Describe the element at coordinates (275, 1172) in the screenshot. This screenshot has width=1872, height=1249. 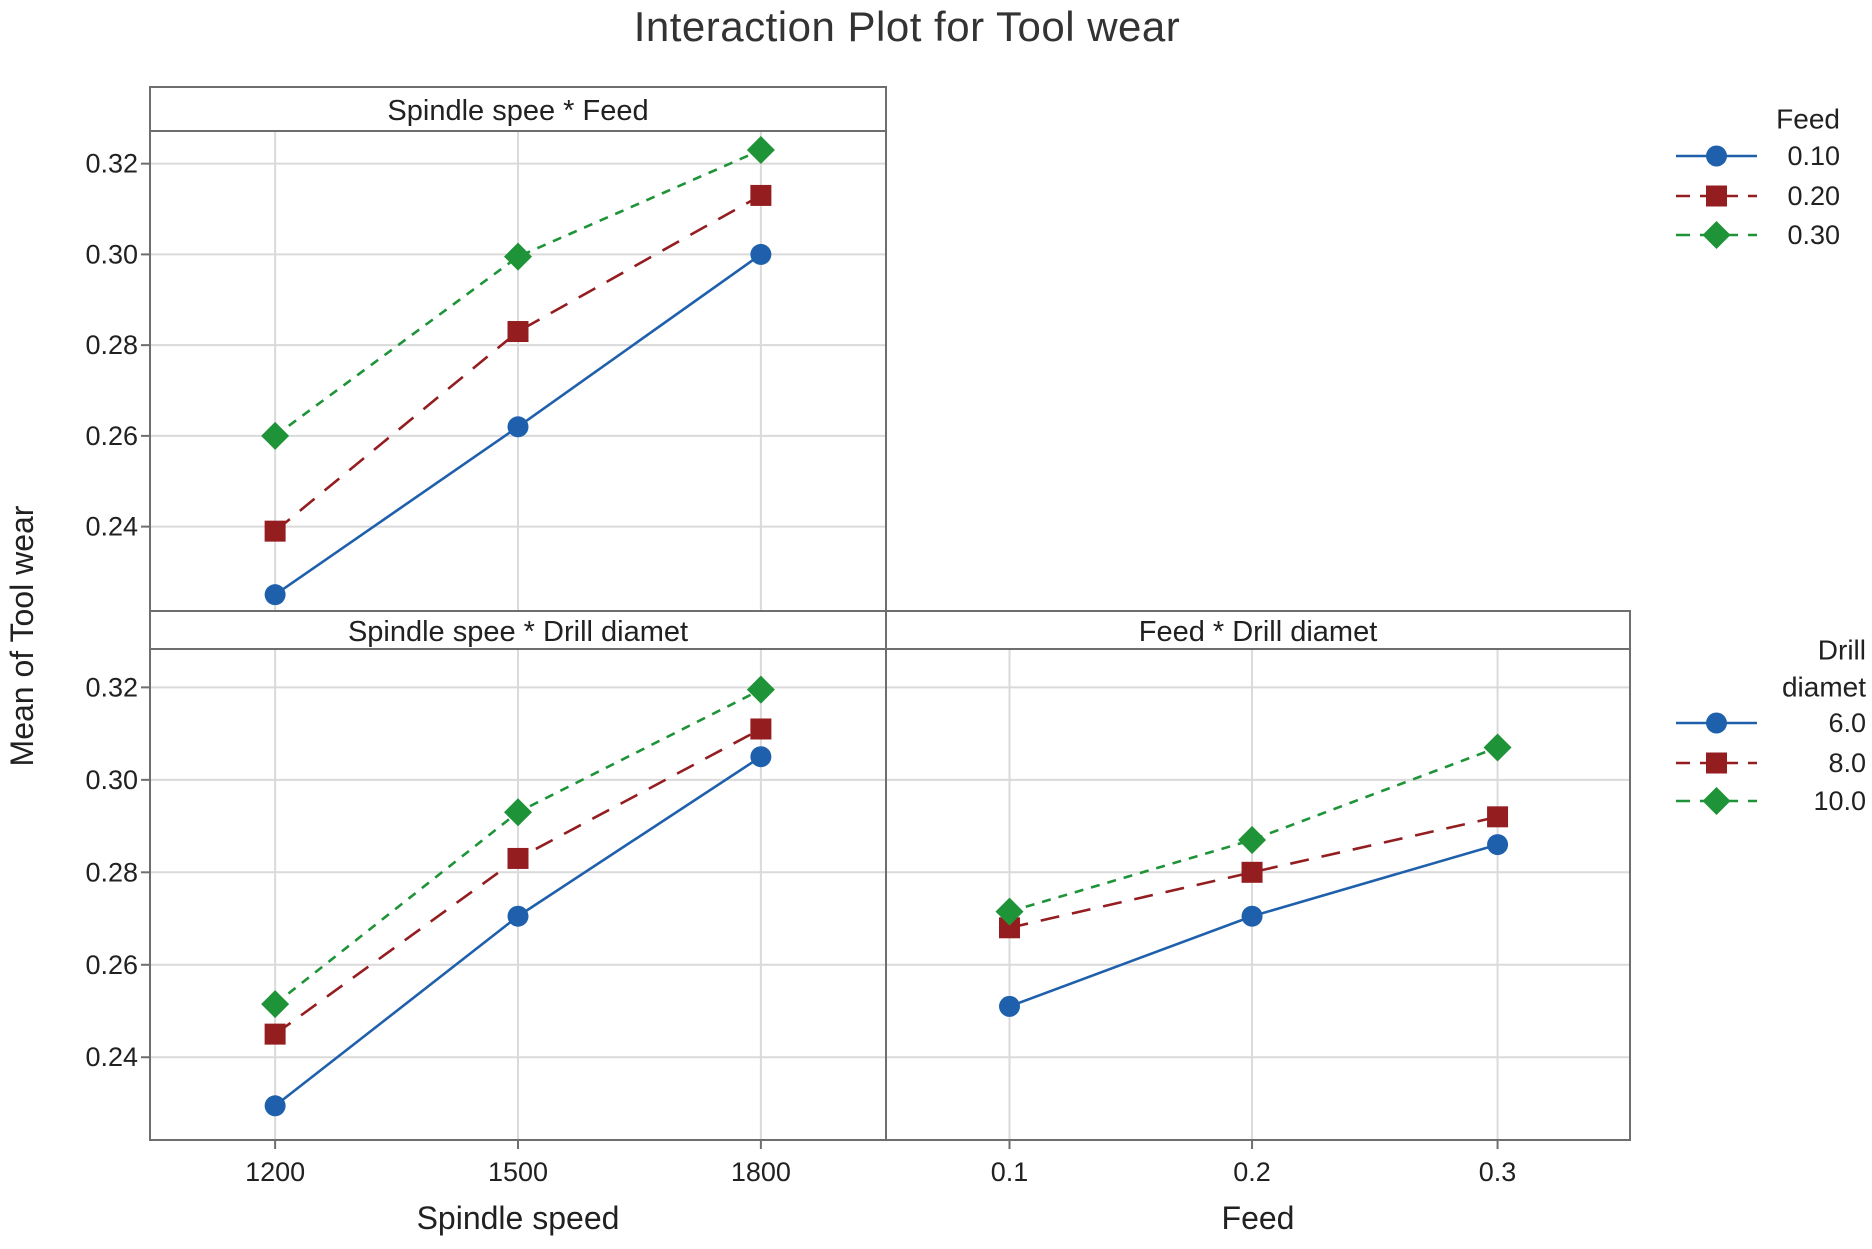
I see `x-tick-label: 1200` at that location.